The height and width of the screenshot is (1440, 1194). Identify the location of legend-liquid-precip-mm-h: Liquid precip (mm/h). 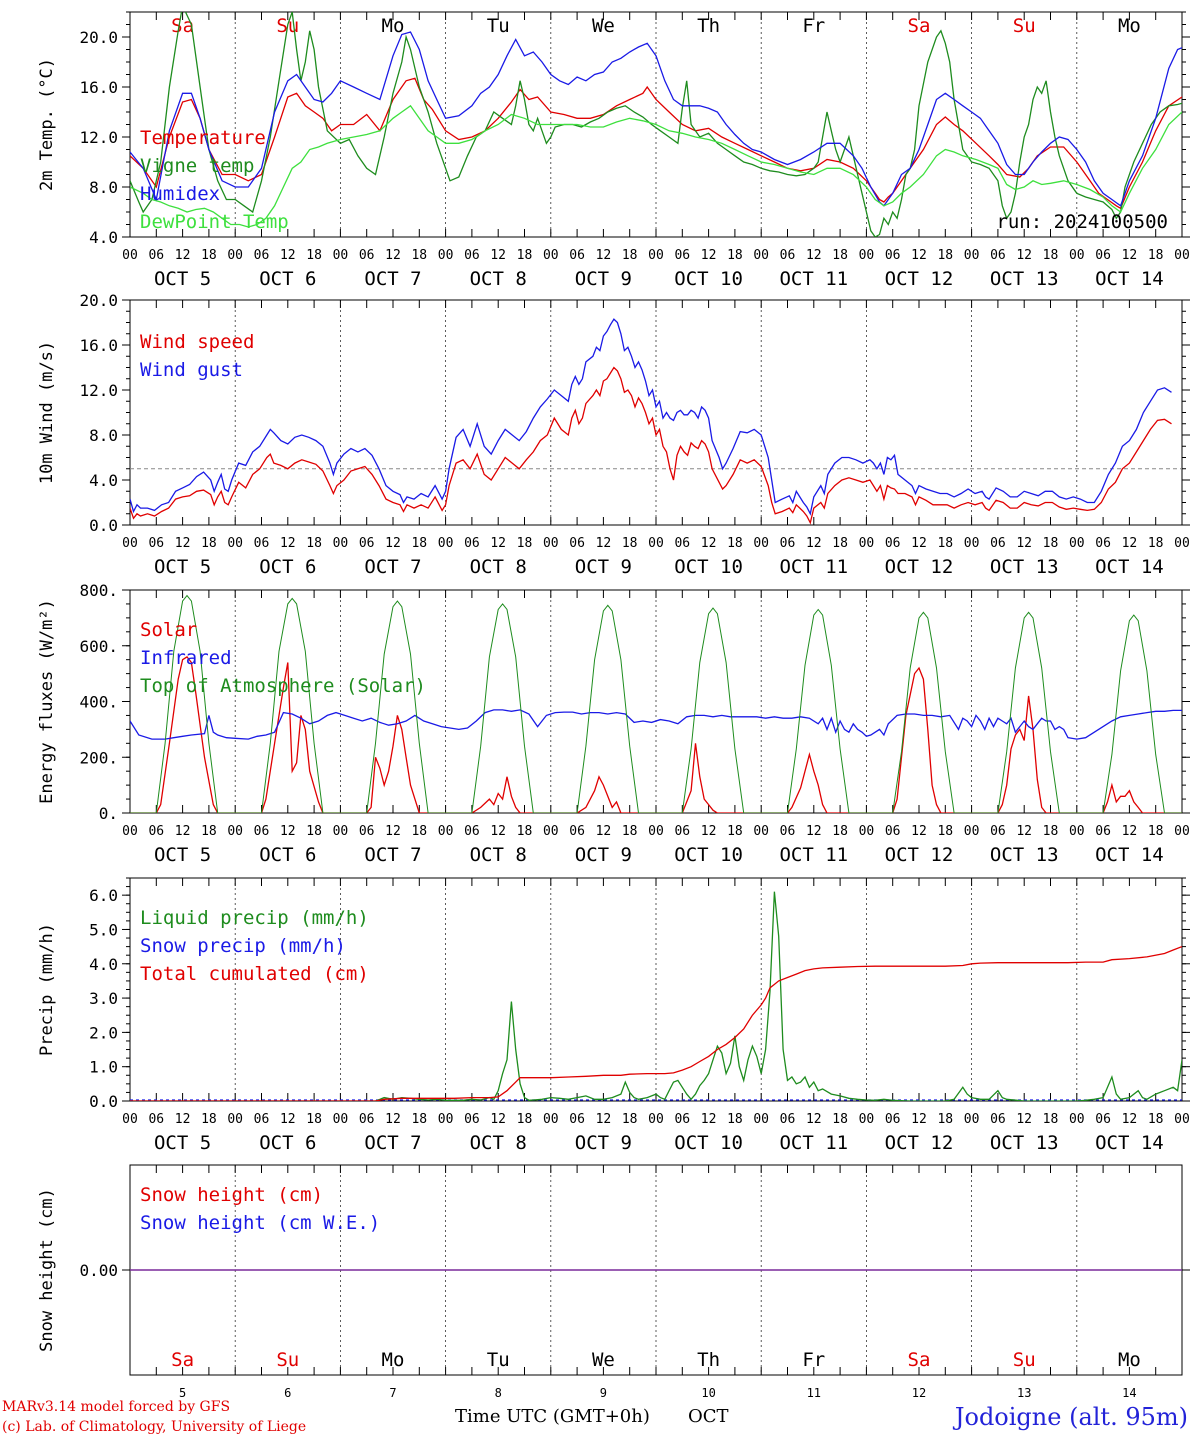
(254, 918).